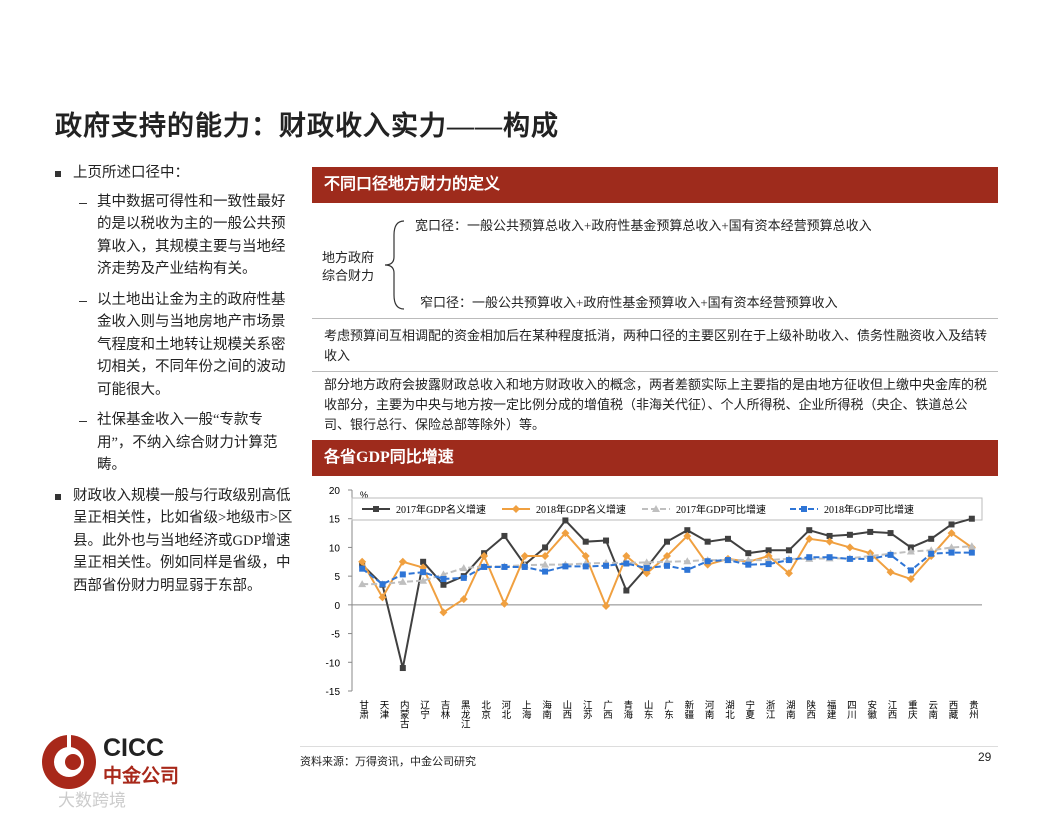  Describe the element at coordinates (383, 710) in the screenshot. I see `x-tick-label: 天津` at that location.